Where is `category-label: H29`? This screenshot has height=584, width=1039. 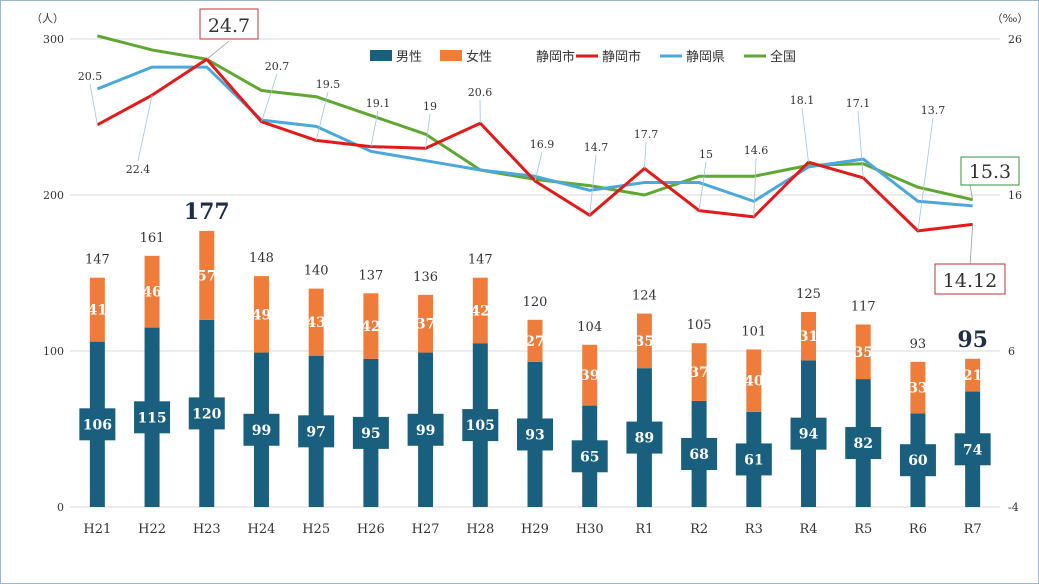
category-label: H29 is located at coordinates (535, 529).